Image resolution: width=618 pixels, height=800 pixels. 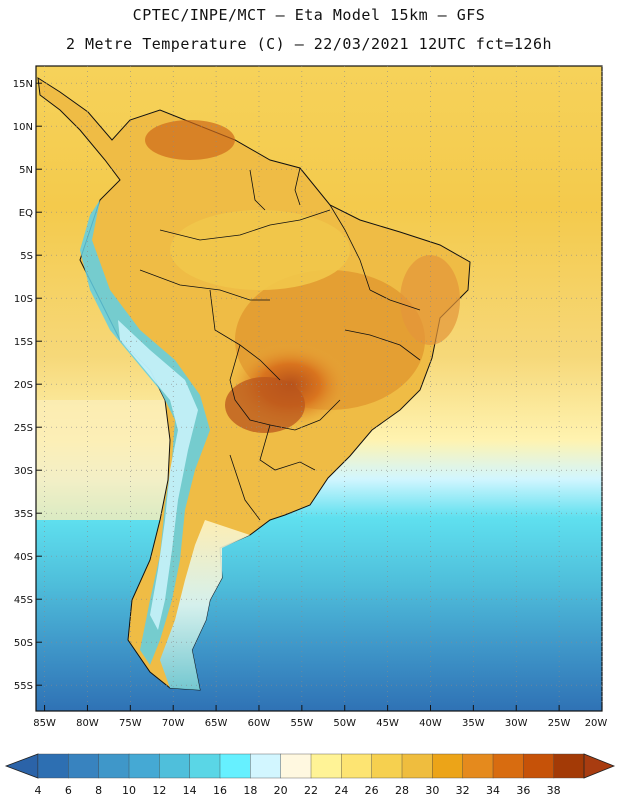 I want to click on lat-label: 25S, so click(x=23, y=428).